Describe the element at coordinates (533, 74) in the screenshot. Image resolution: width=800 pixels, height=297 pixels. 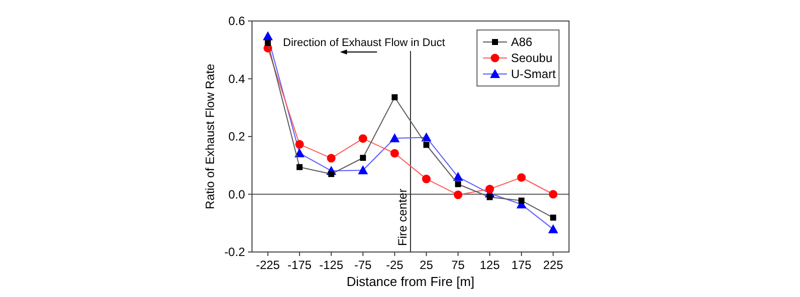
I see `legend-label: U-Smart` at that location.